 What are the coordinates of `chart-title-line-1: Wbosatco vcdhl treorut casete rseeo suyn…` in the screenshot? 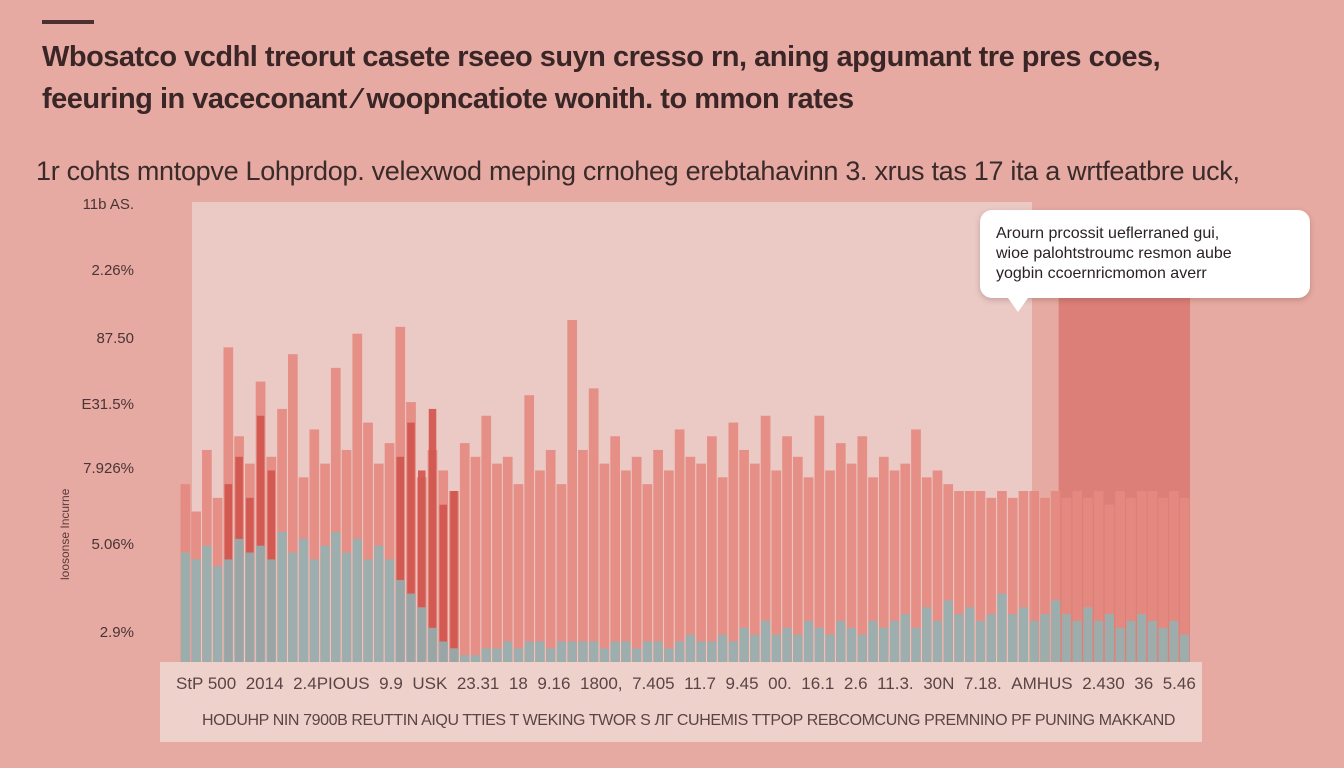 It's located at (601, 57).